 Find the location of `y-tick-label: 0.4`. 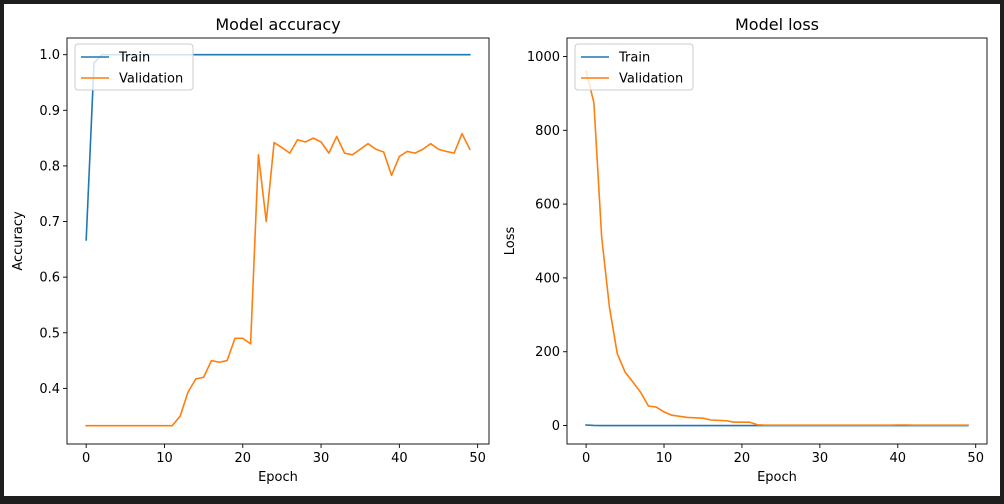

y-tick-label: 0.4 is located at coordinates (49, 389).